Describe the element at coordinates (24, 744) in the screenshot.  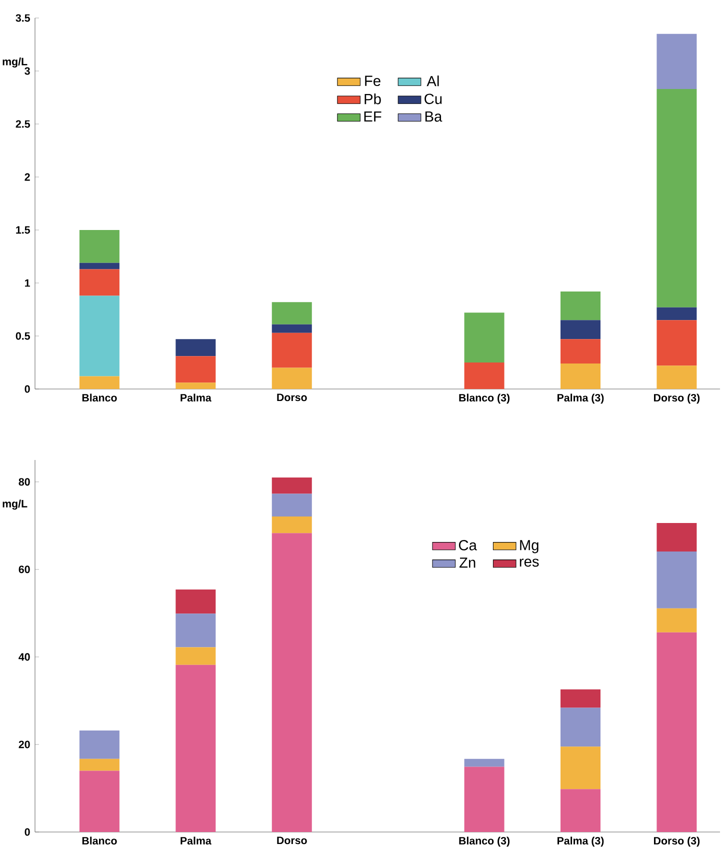
I see `y-tick-label: 20` at that location.